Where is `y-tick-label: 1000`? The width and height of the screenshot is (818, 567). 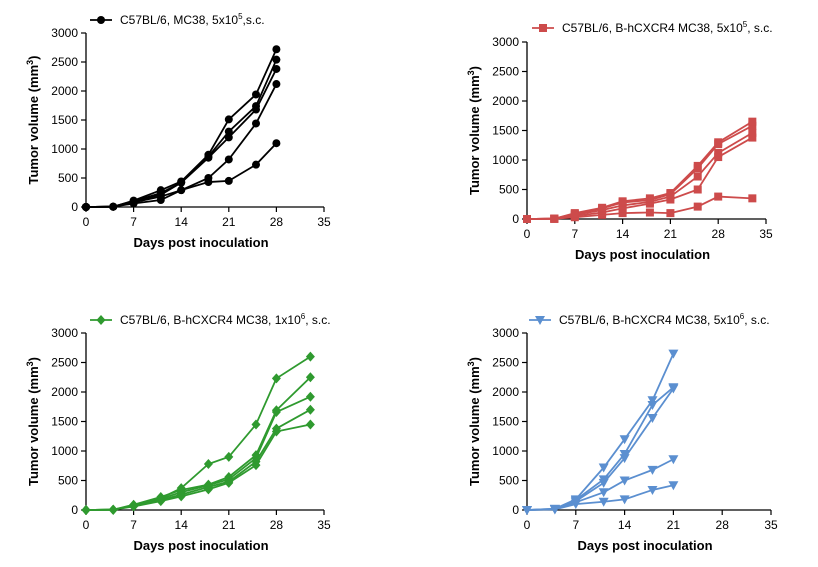
y-tick-label: 1000 is located at coordinates (505, 451).